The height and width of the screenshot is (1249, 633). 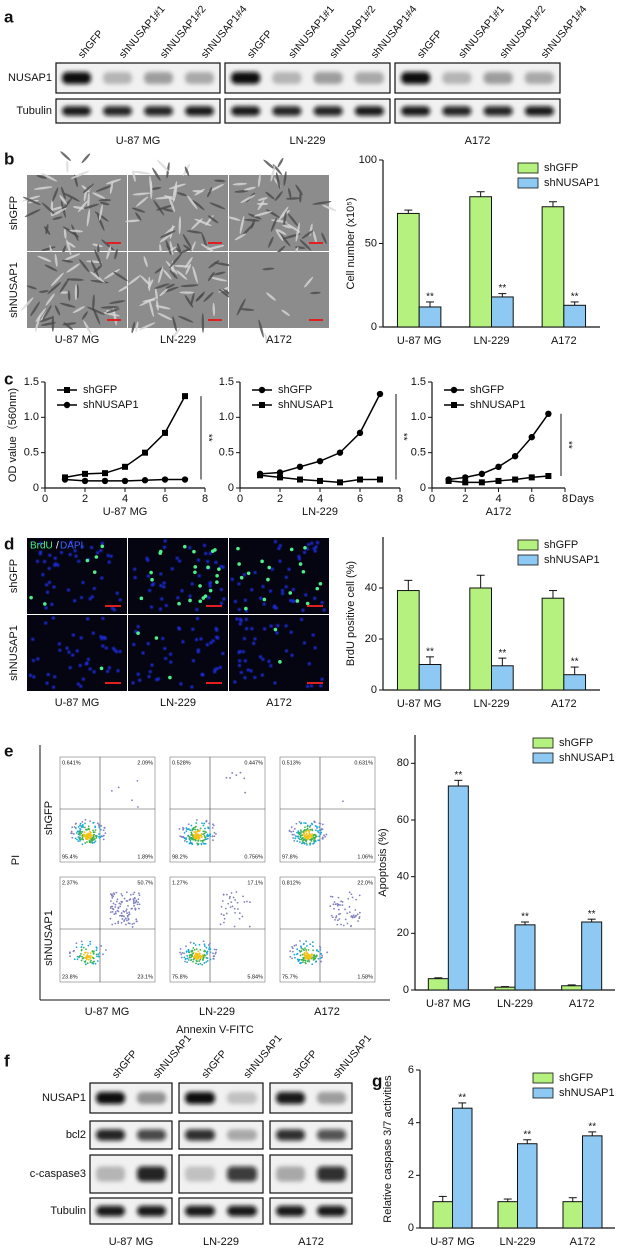 What do you see at coordinates (8, 750) in the screenshot?
I see `panel-label: e` at bounding box center [8, 750].